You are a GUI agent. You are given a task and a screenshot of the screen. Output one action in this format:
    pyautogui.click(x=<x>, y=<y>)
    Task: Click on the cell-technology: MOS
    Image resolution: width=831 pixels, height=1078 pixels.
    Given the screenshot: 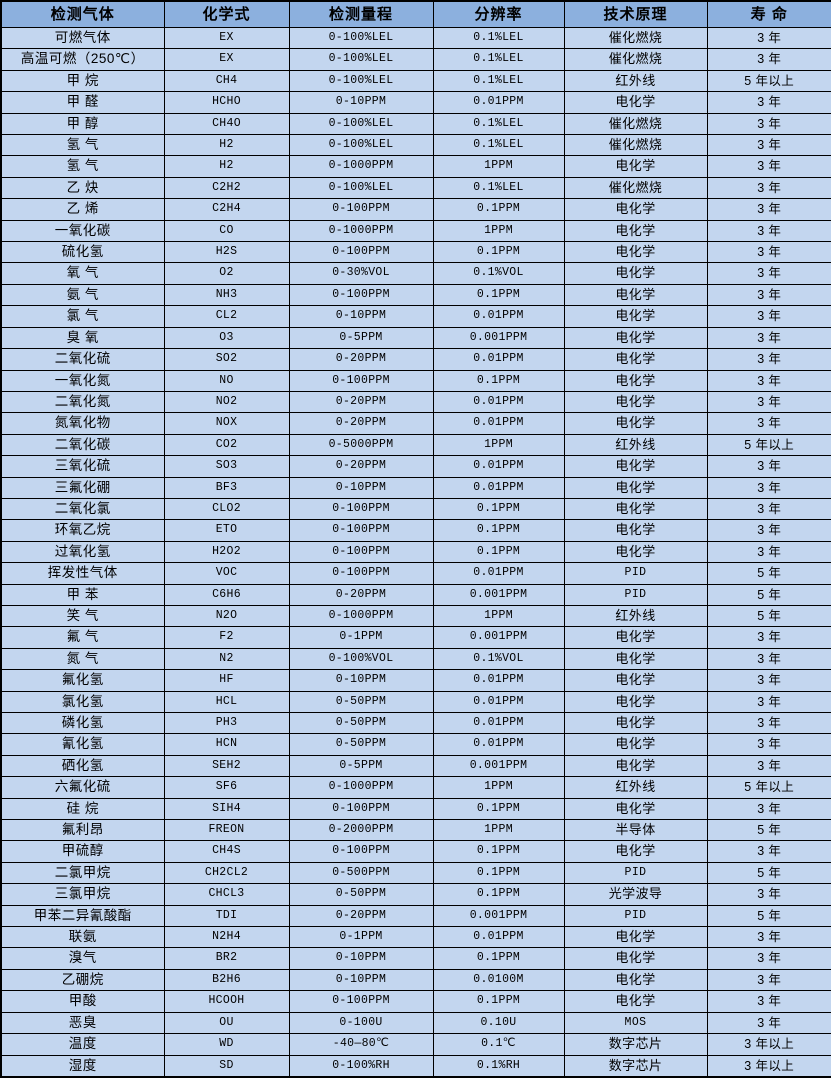 What is the action you would take?
    pyautogui.click(x=635, y=1023)
    